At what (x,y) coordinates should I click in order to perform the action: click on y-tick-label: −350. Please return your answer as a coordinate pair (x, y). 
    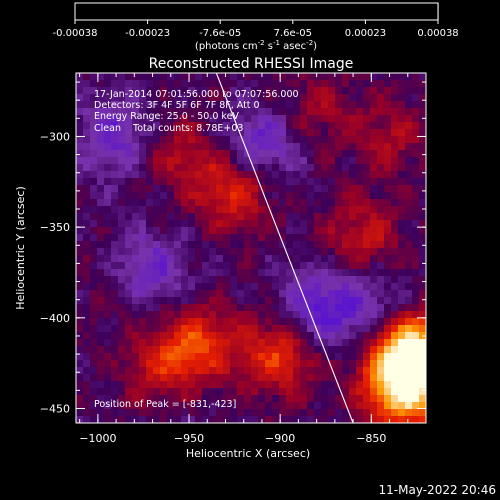
    Looking at the image, I should click on (55, 227).